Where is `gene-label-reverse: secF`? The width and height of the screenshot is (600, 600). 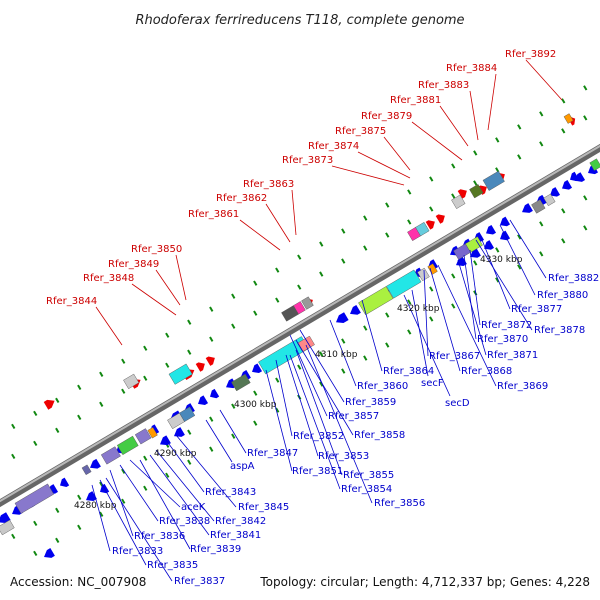
gene-label-reverse: secF is located at coordinates (432, 383).